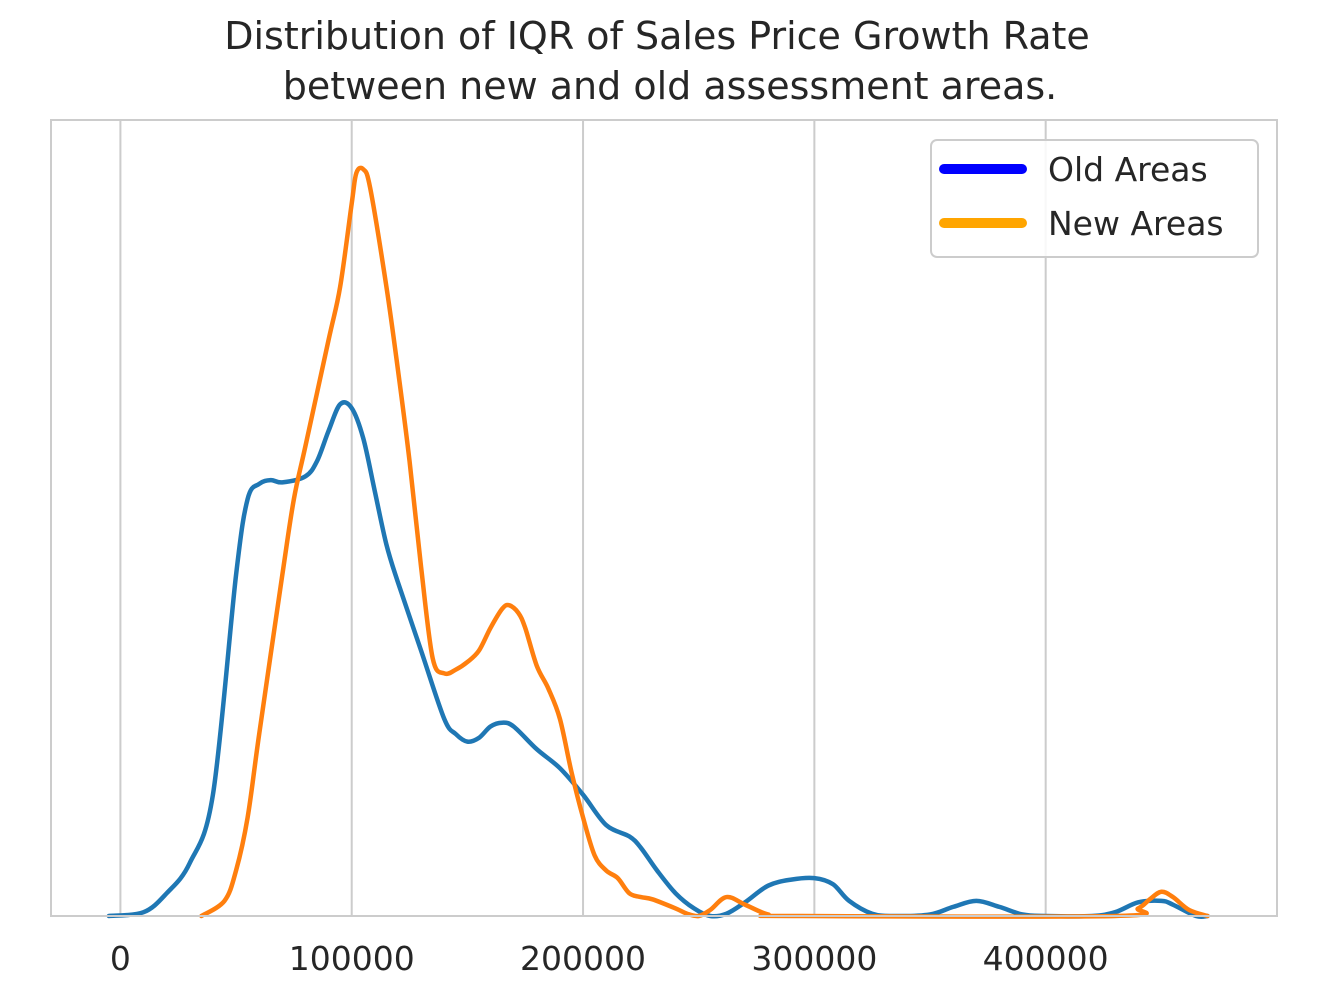 This screenshot has height=992, width=1325. I want to click on x-tick-label: 0, so click(120, 958).